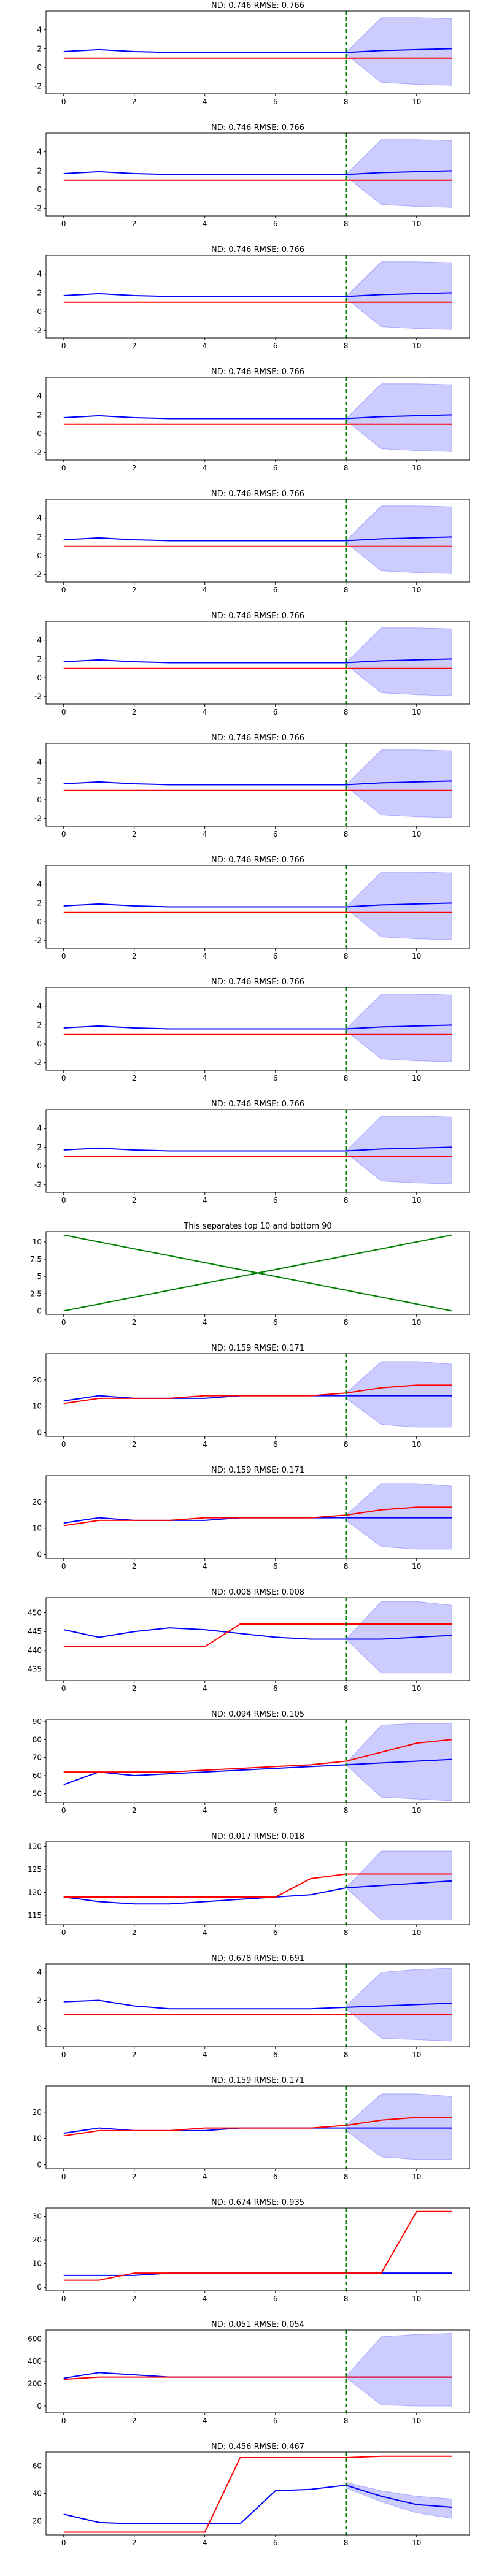  Describe the element at coordinates (258, 1714) in the screenshot. I see `chart-title: ND: 0.094 RMSE: 0.105` at that location.